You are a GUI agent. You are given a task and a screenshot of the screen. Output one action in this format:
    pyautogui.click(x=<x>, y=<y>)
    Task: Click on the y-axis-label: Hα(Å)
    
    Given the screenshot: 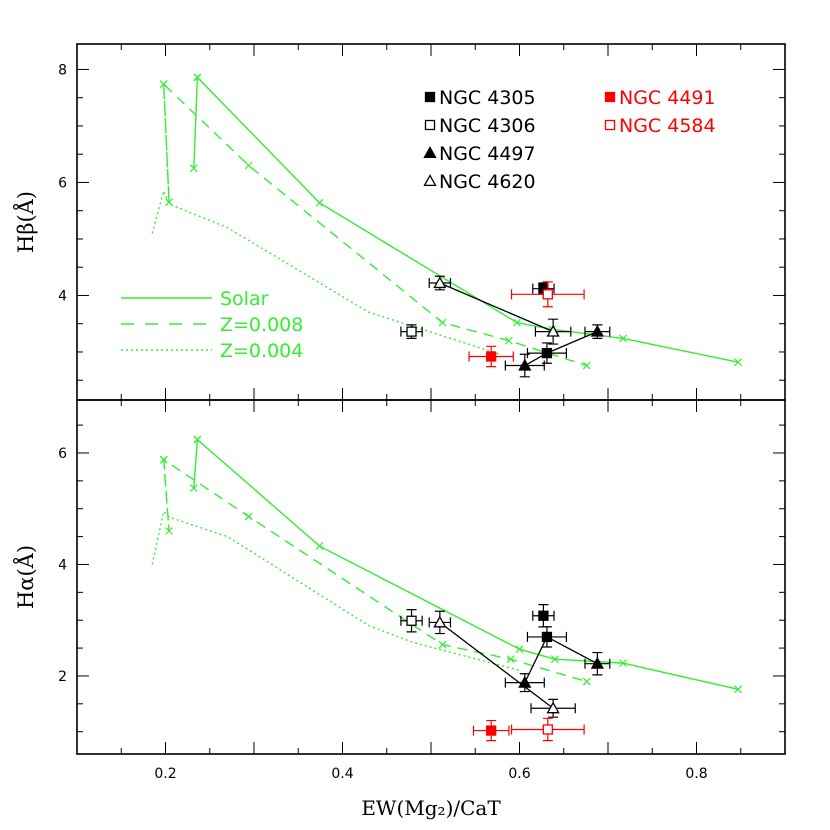 What is the action you would take?
    pyautogui.click(x=25, y=577)
    